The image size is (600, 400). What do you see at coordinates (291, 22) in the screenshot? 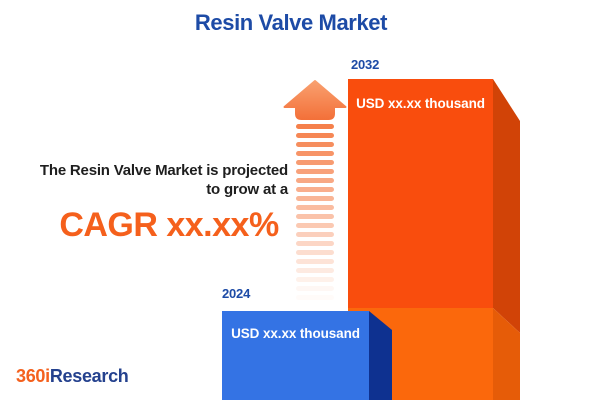
I see `page-title: Resin Valve Market` at bounding box center [291, 22].